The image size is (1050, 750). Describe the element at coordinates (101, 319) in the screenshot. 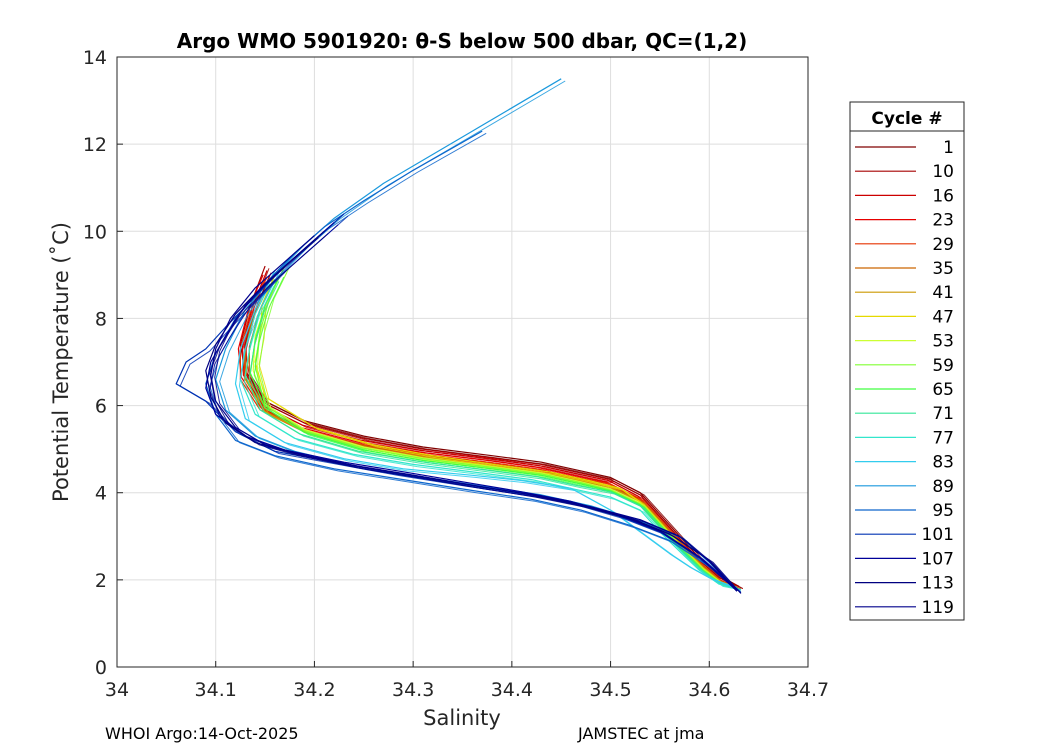

I see `y-tick-label: 8` at that location.